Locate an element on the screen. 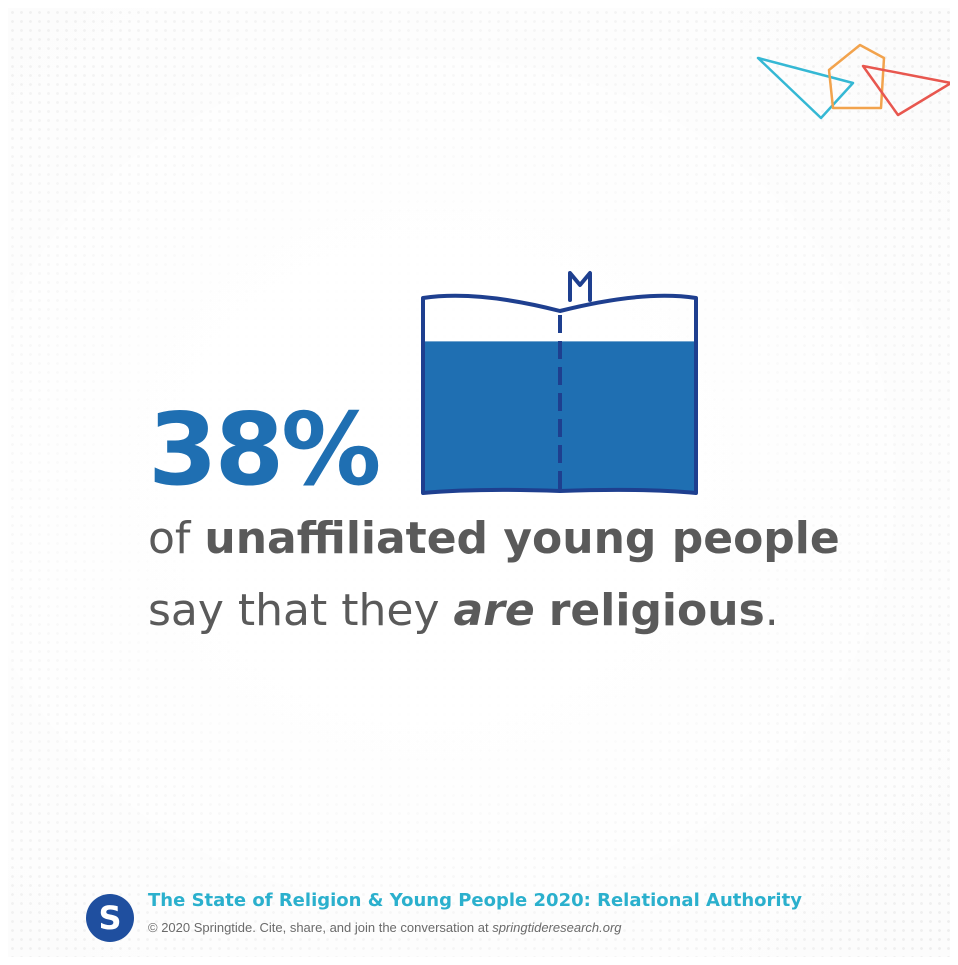 The height and width of the screenshot is (965, 958). statement-line-2: say that they are religious. is located at coordinates (463, 611).